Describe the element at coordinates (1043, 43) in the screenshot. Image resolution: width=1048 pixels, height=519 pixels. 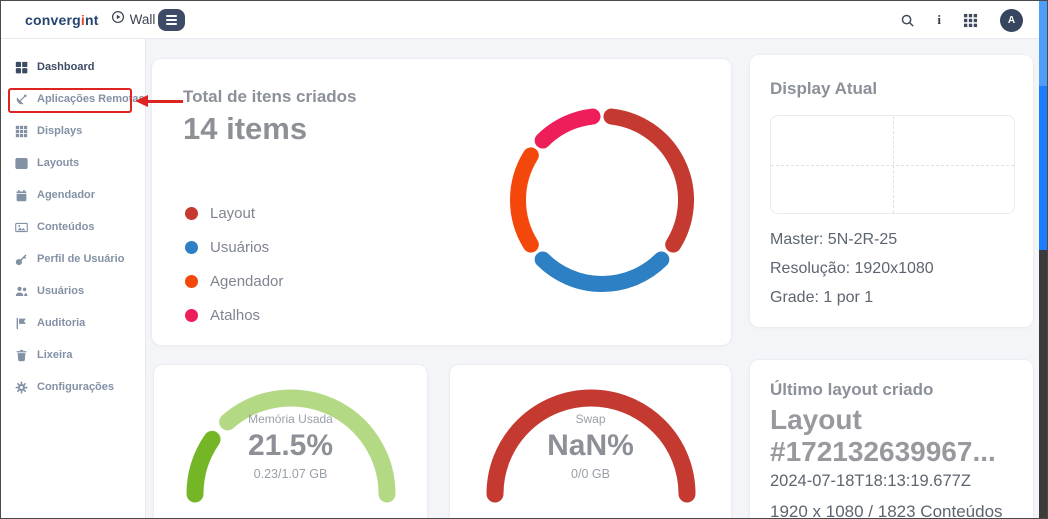
I see `scrollbar-thumb-top` at that location.